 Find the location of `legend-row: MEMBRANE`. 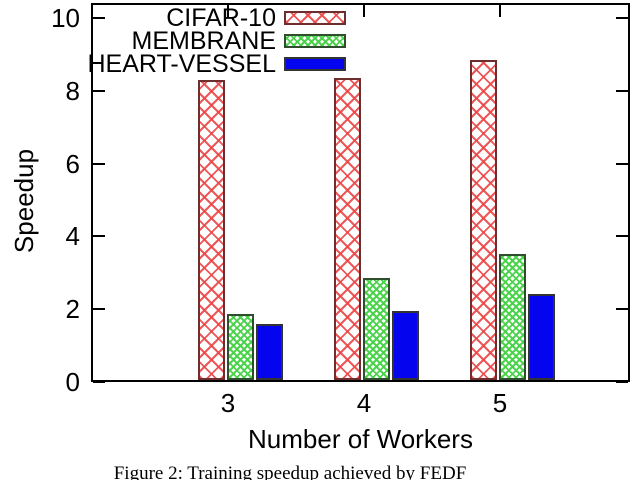

legend-row: MEMBRANE is located at coordinates (239, 41).